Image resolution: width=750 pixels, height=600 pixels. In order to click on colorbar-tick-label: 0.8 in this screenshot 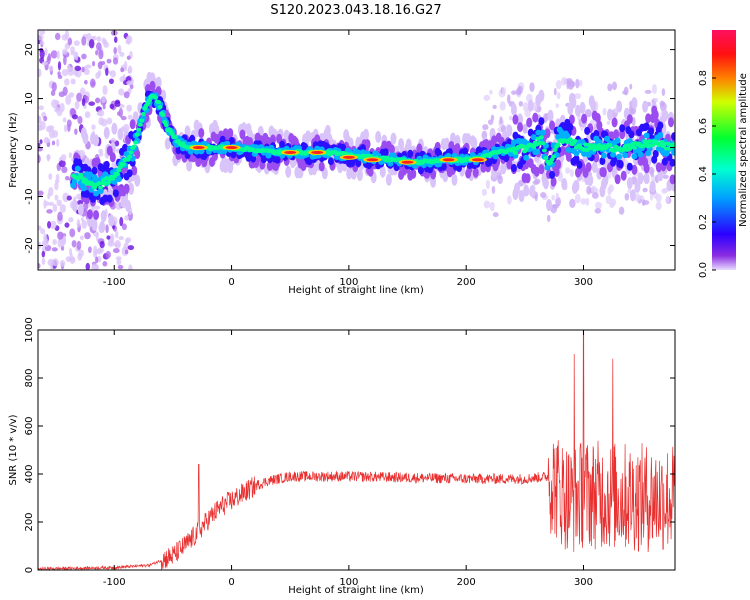, I will do `click(703, 78)`.